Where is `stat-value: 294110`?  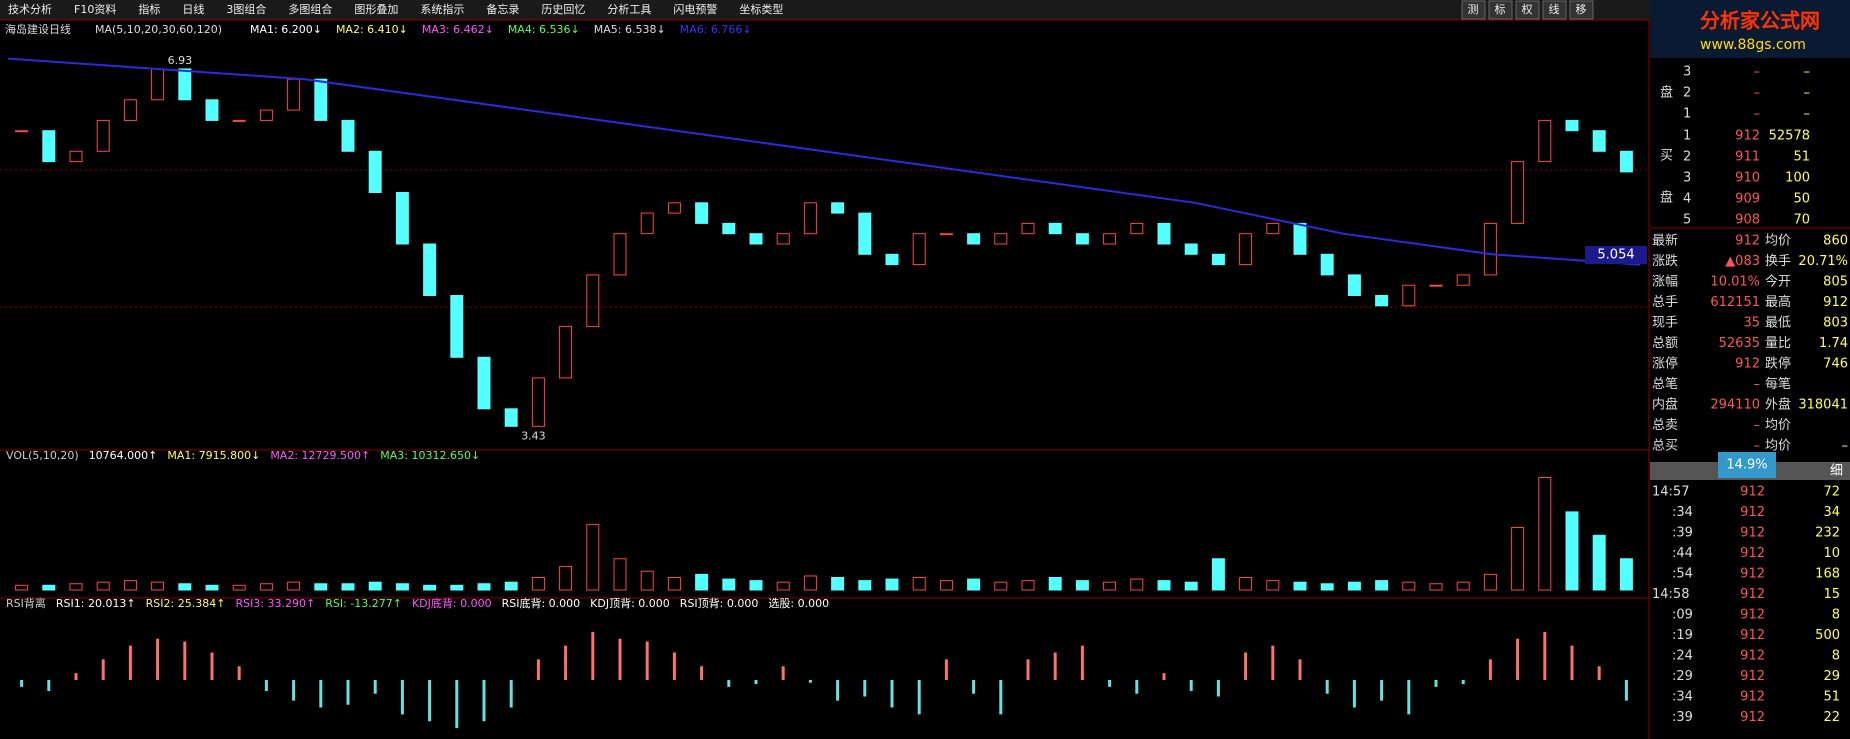
stat-value: 294110 is located at coordinates (1735, 405).